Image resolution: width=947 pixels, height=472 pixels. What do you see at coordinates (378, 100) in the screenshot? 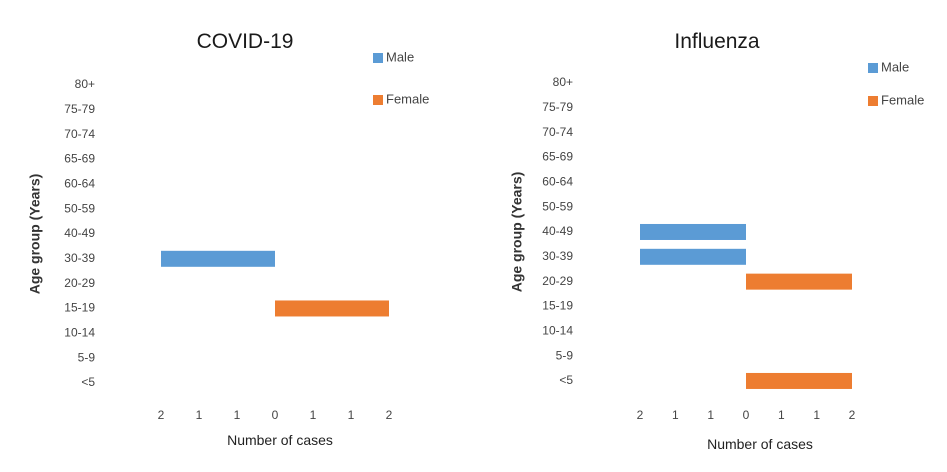
I see `covid-legend-swatch-female` at bounding box center [378, 100].